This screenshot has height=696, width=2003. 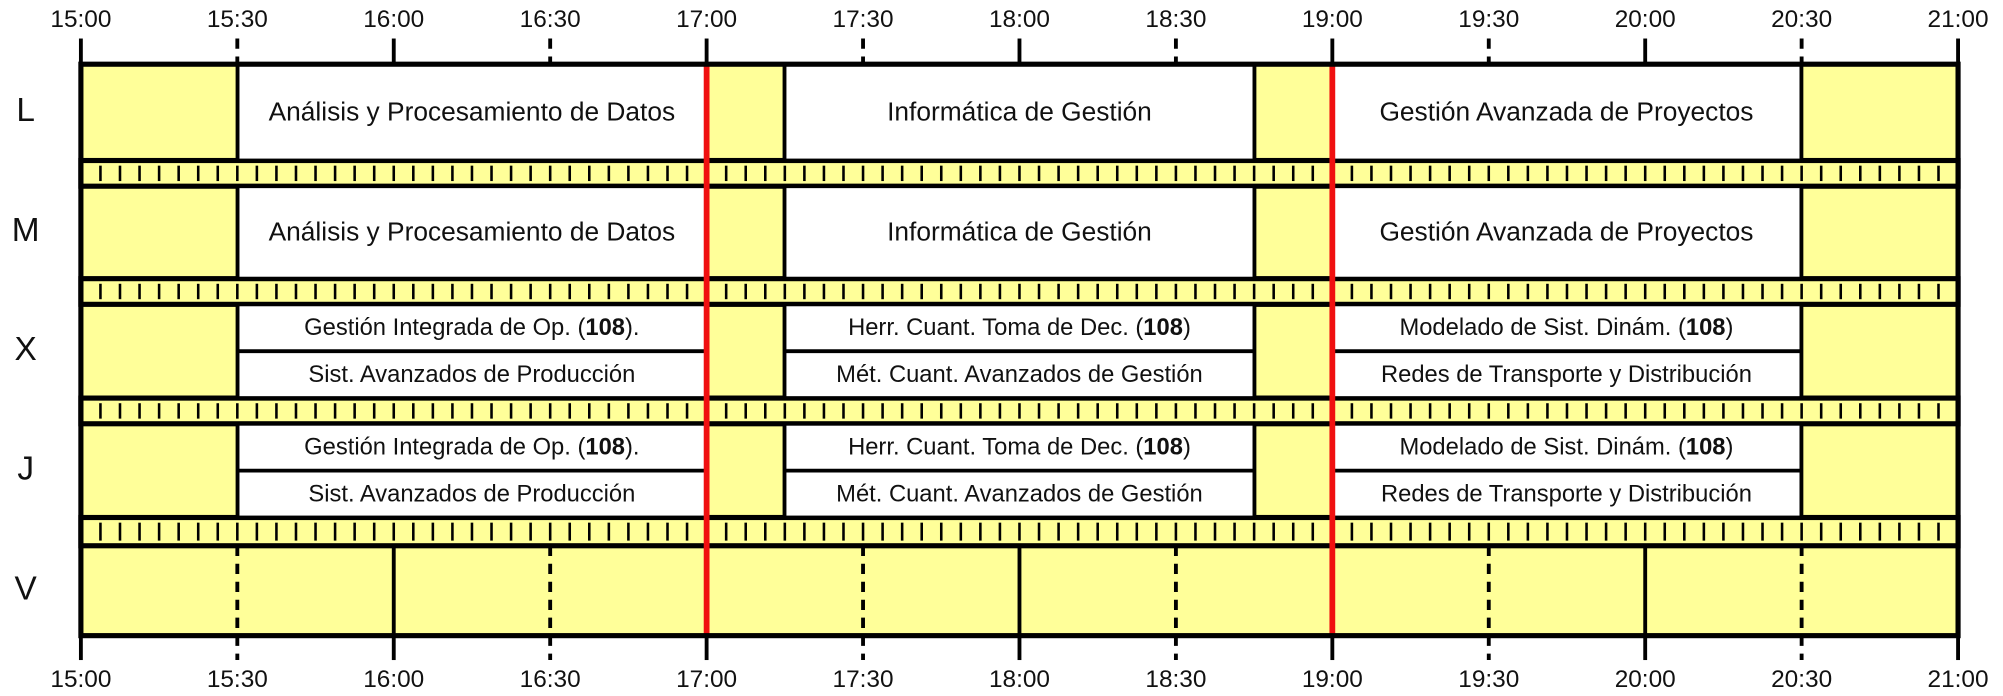 I want to click on time-label-top: 20:30, so click(x=1801, y=19).